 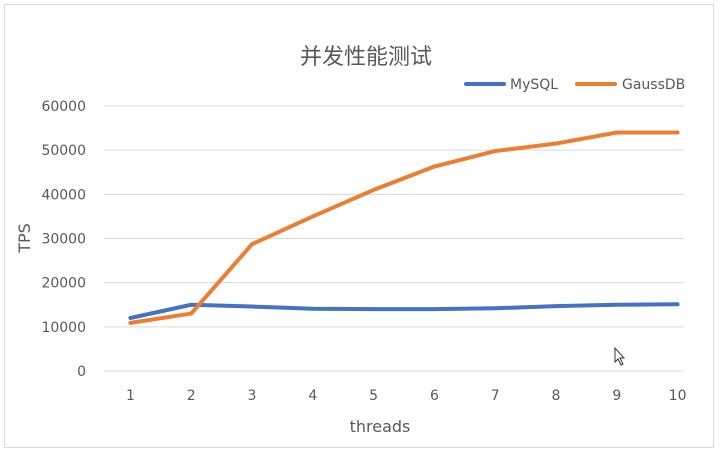 I want to click on x-tick-labels: 1 2 3 4 5 6 7 8 9 10, so click(x=406, y=396).